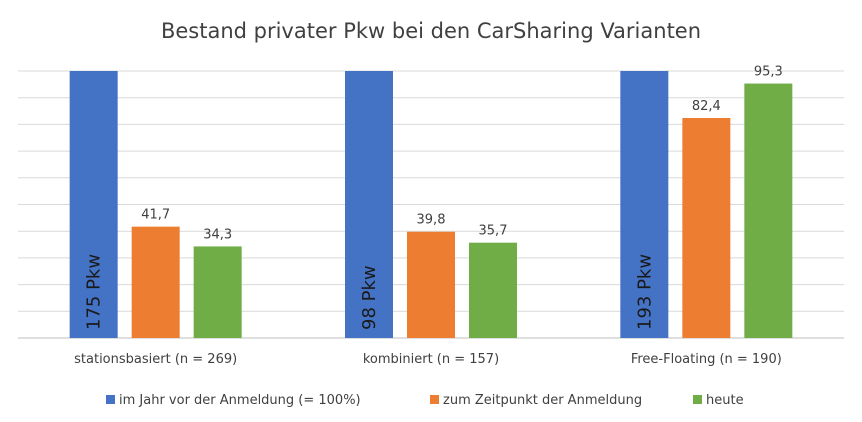 The width and height of the screenshot is (862, 422). Describe the element at coordinates (369, 297) in the screenshot. I see `bar-inner-label: 98 Pkw` at that location.